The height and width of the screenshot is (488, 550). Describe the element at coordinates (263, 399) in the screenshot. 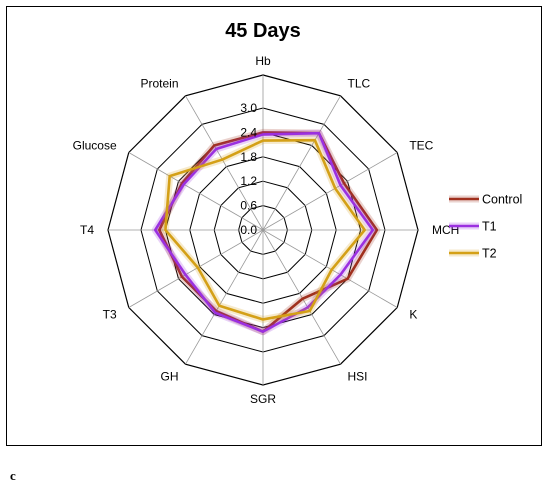

I see `axis-label-sgr: SGR` at that location.